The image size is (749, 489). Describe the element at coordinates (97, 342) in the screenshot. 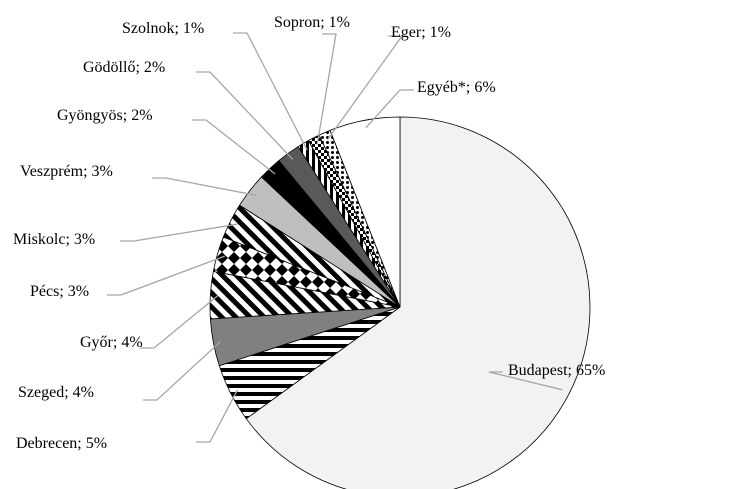

I see `category-name: Győr` at that location.